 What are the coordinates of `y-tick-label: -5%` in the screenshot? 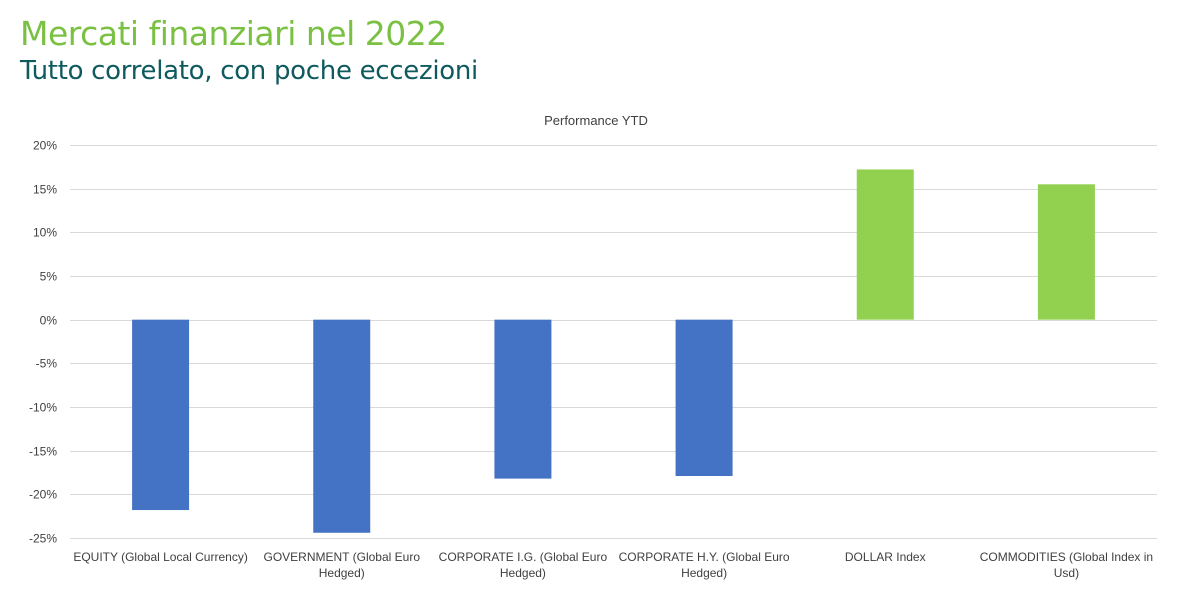 It's located at (47, 364).